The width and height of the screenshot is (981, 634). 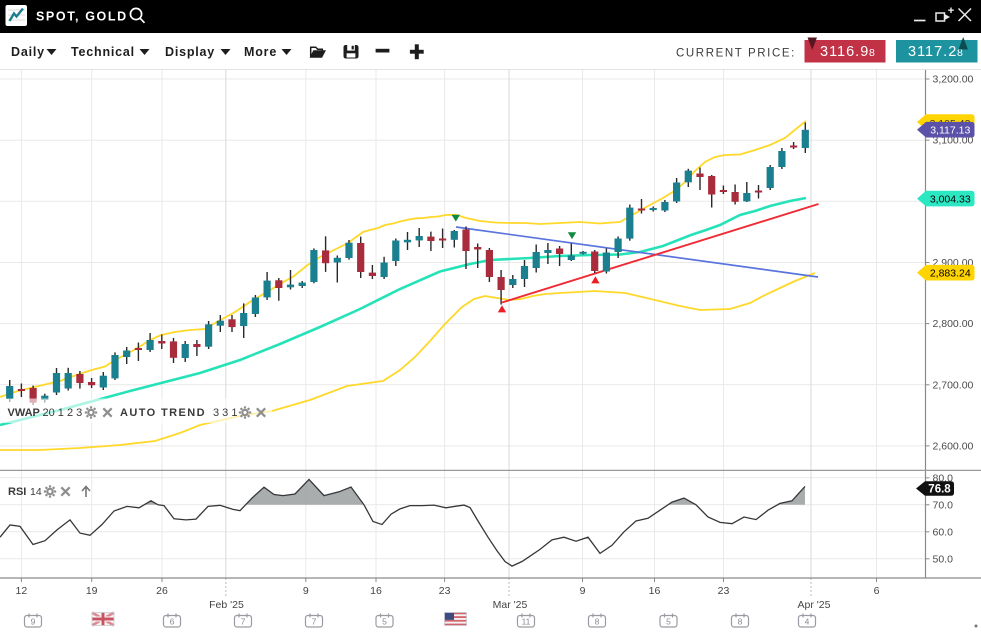 I want to click on svg-text: Apr '25, so click(x=814, y=605).